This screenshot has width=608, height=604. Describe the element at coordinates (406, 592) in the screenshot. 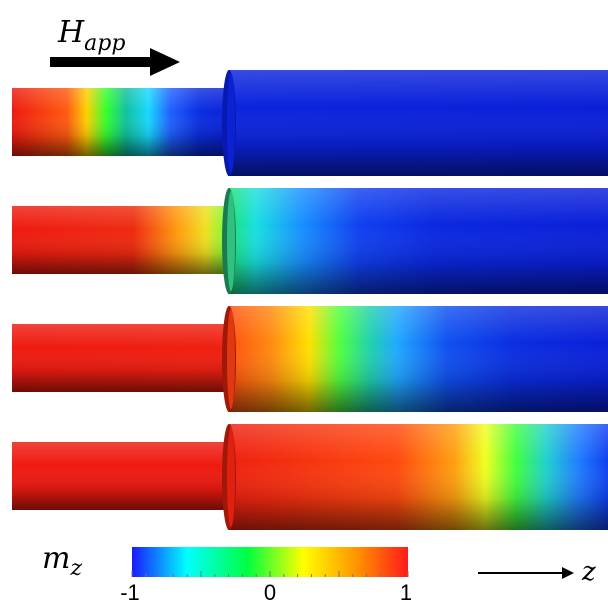

I see `colorbar-max-label: 1` at that location.